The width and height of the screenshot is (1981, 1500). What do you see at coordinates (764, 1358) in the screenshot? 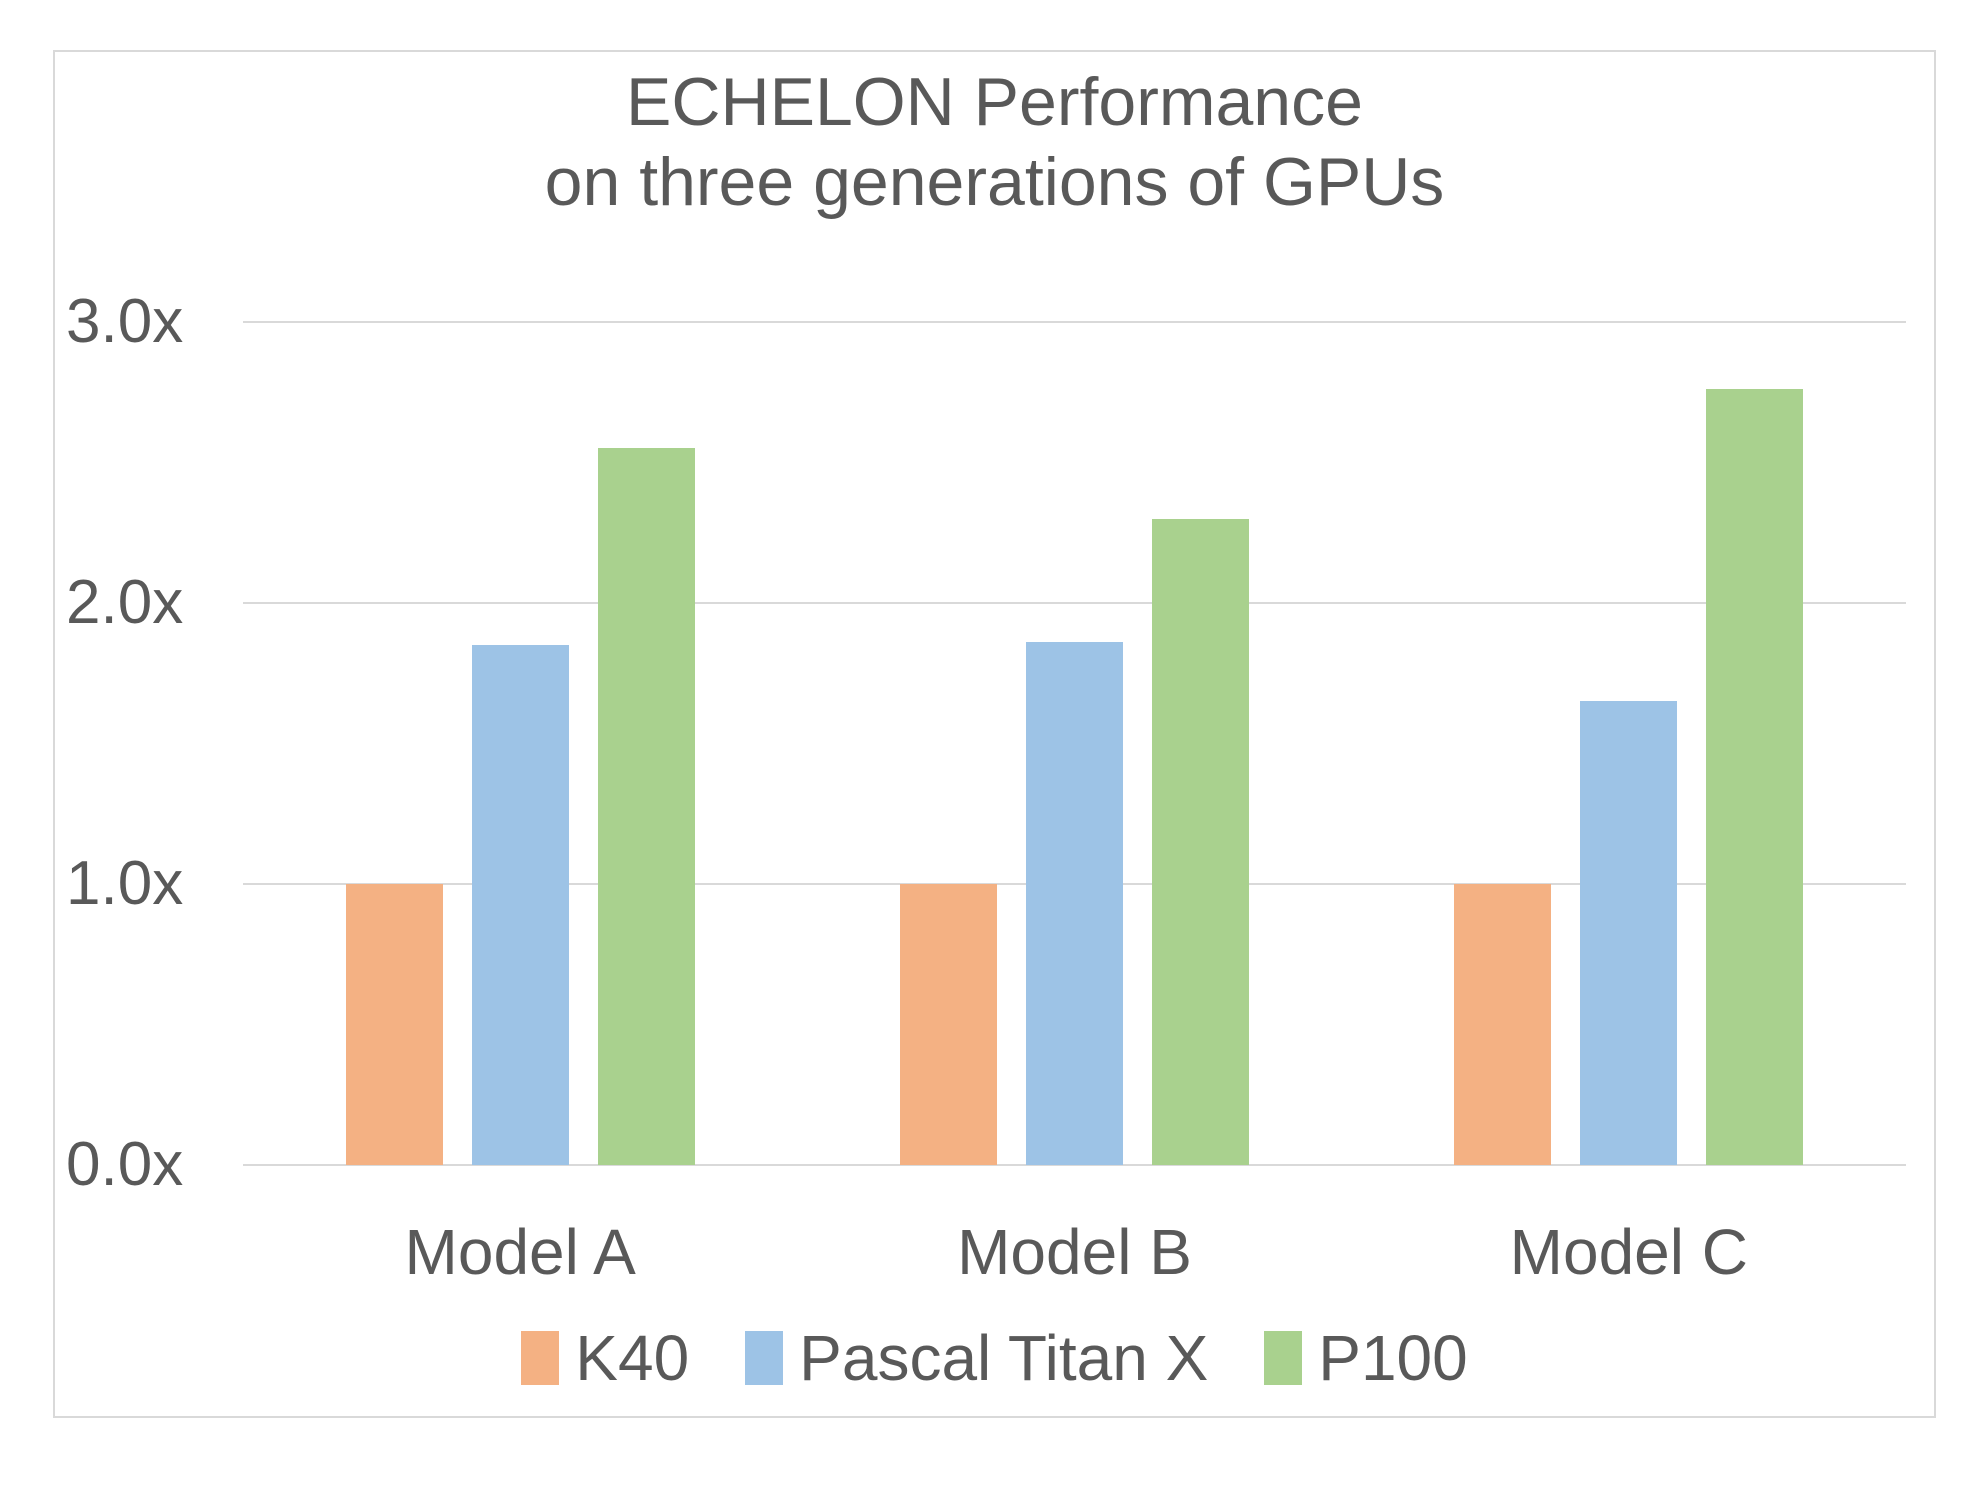
I see `legend-swatch-pascal-titan-x` at bounding box center [764, 1358].